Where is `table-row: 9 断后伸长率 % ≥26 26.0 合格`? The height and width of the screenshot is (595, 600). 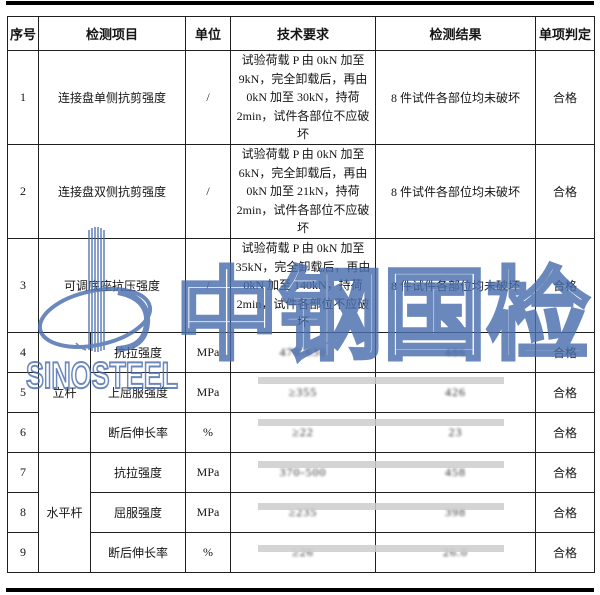 table-row: 9 断后伸长率 % ≥26 26.0 合格 is located at coordinates (301, 552).